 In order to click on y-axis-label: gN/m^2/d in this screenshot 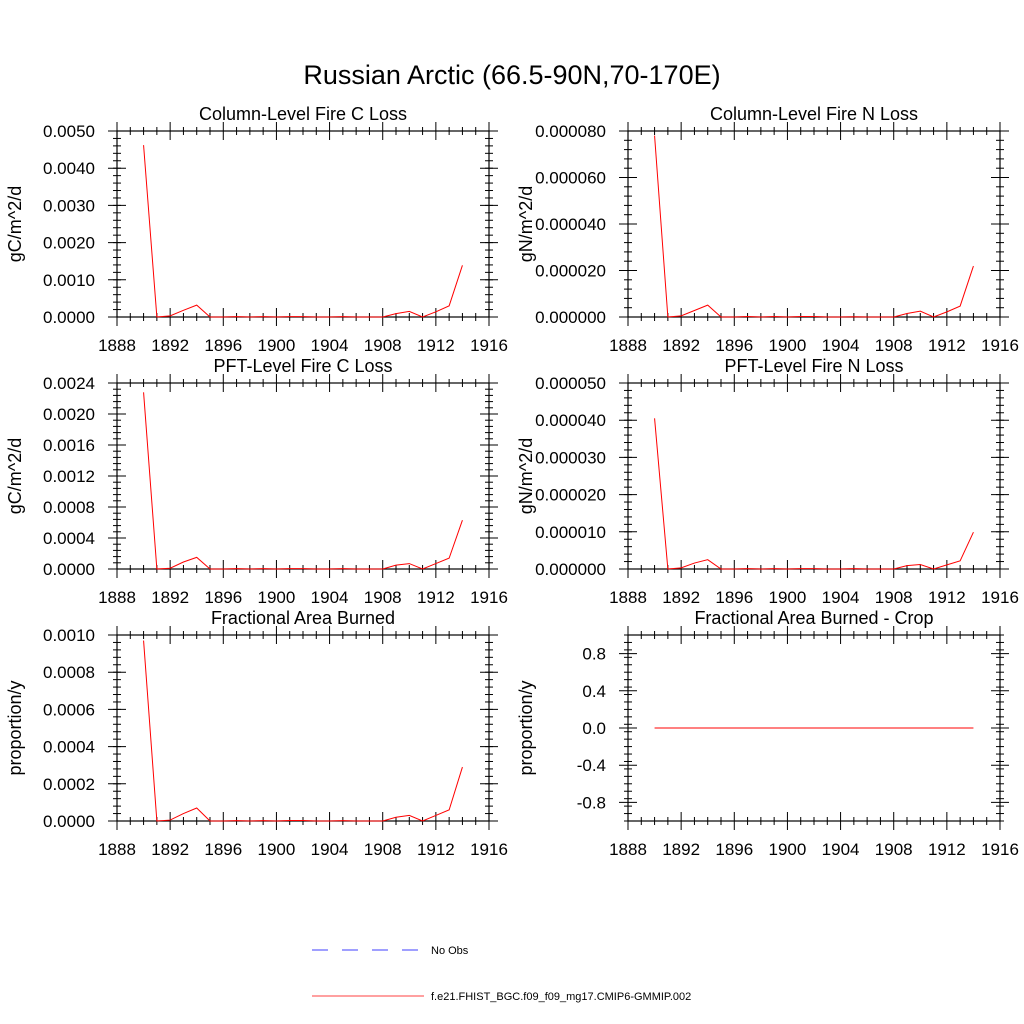, I will do `click(526, 224)`.